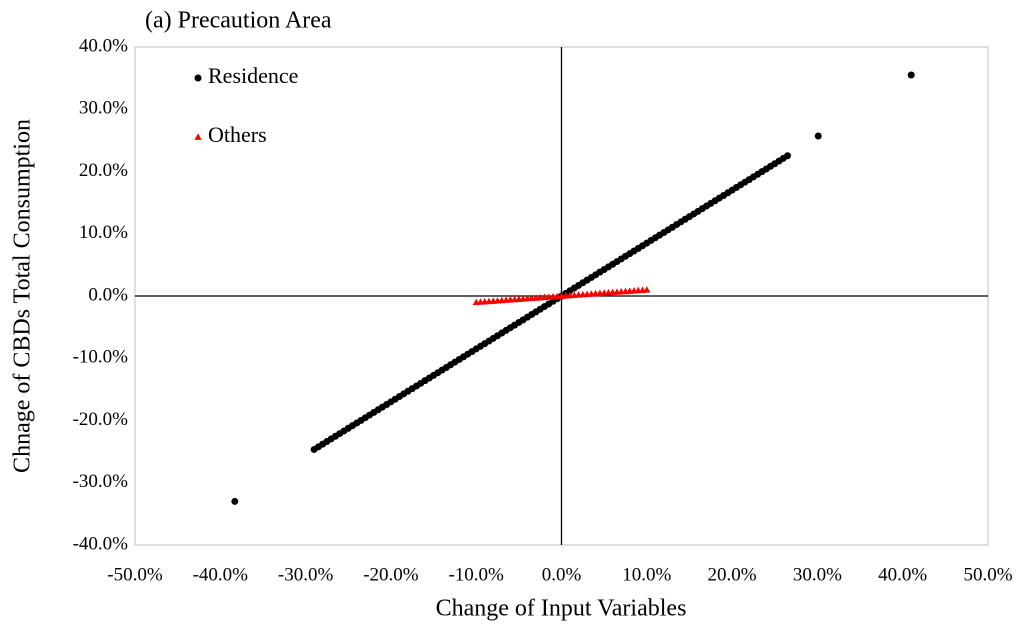 This screenshot has height=635, width=1022. What do you see at coordinates (103, 170) in the screenshot?
I see `y-tick-label: 20.0%` at bounding box center [103, 170].